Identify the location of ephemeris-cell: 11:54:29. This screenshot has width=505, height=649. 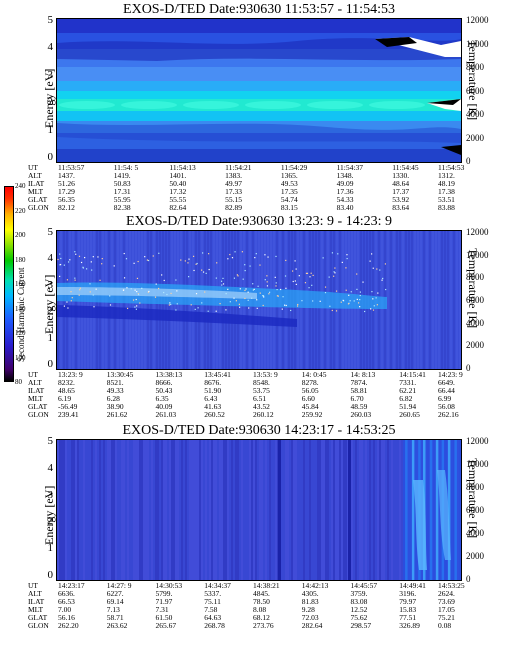
(294, 167).